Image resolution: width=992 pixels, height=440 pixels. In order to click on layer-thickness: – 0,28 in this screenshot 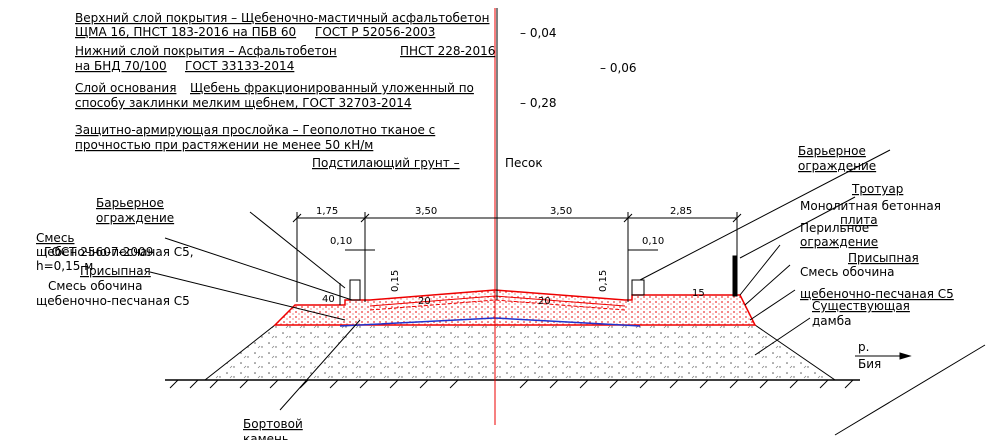, I will do `click(538, 103)`.